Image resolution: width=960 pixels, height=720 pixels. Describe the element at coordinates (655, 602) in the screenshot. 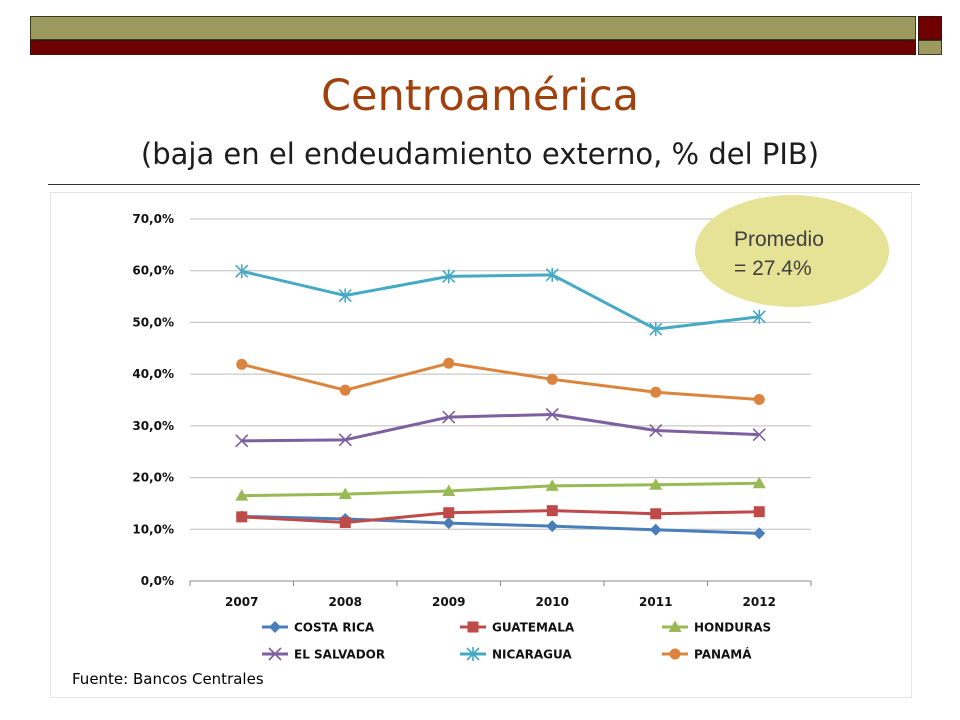

I see `x-tick-label: 2011` at that location.